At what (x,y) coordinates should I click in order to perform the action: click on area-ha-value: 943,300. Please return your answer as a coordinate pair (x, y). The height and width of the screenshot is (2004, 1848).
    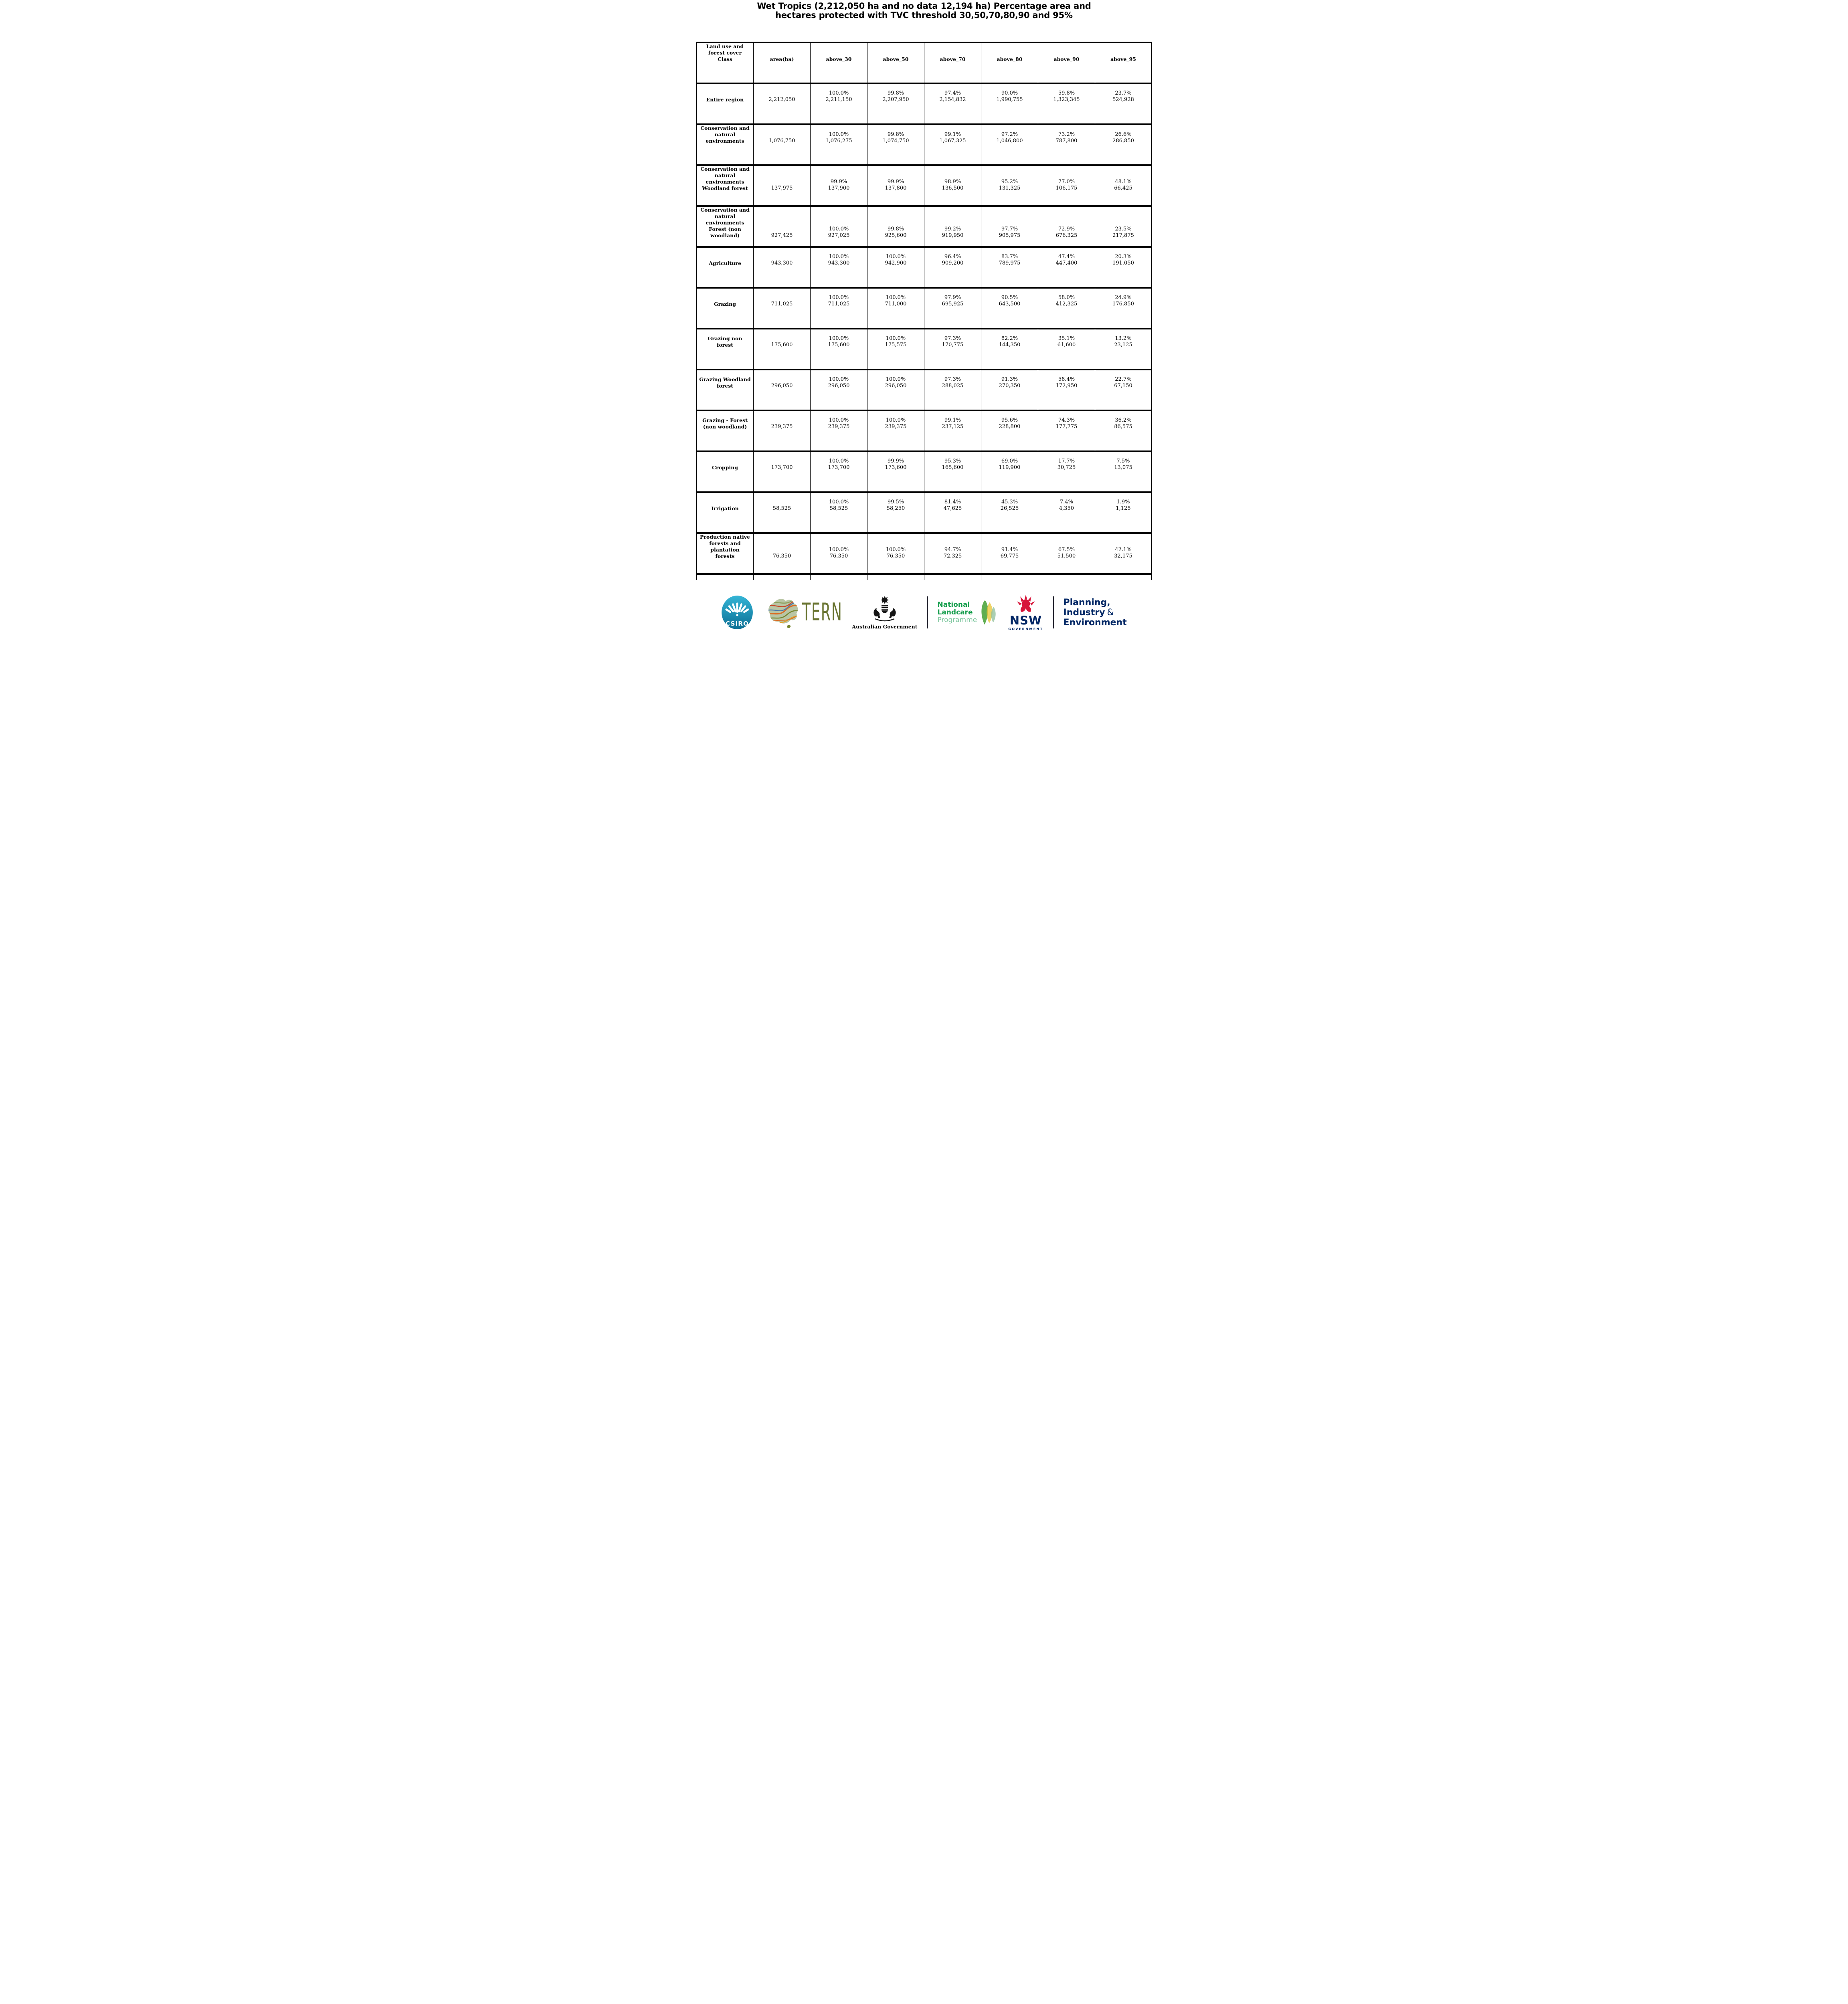
    Looking at the image, I should click on (781, 267).